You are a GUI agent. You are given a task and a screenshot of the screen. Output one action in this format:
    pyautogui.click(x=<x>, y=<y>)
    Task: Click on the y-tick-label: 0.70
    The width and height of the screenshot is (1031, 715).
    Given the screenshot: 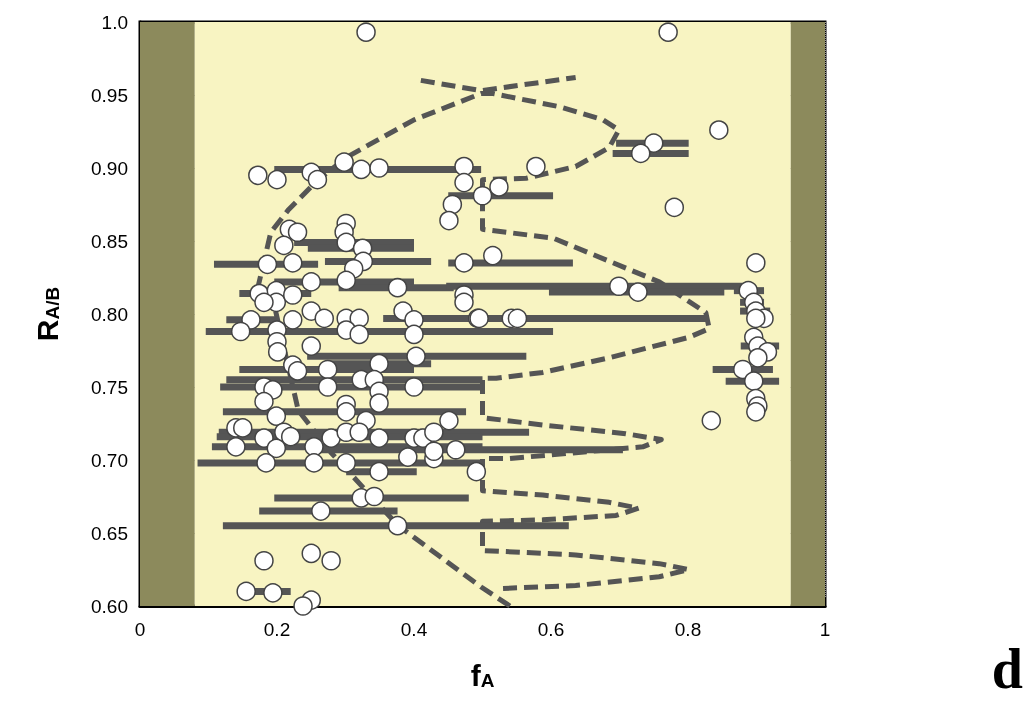 What is the action you would take?
    pyautogui.click(x=109, y=460)
    